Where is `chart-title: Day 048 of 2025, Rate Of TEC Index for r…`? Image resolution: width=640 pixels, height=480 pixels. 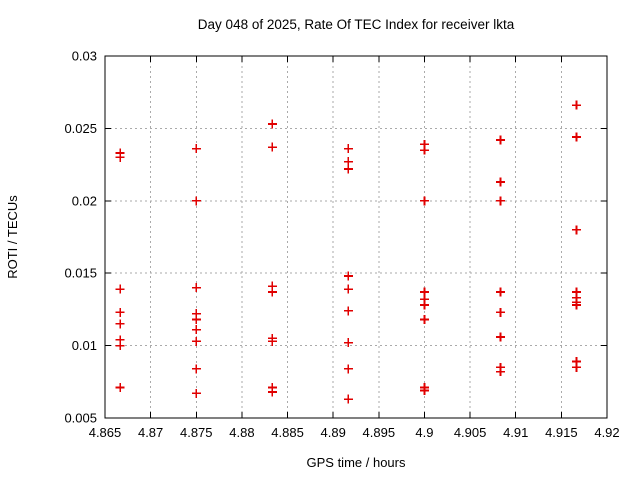
chart-title: Day 048 of 2025, Rate Of TEC Index for r… is located at coordinates (356, 24).